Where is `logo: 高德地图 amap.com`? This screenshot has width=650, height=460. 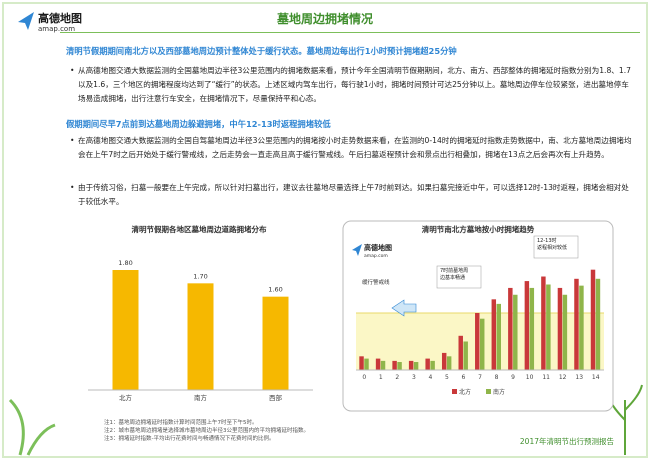 logo: 高德地图 amap.com is located at coordinates (56, 23).